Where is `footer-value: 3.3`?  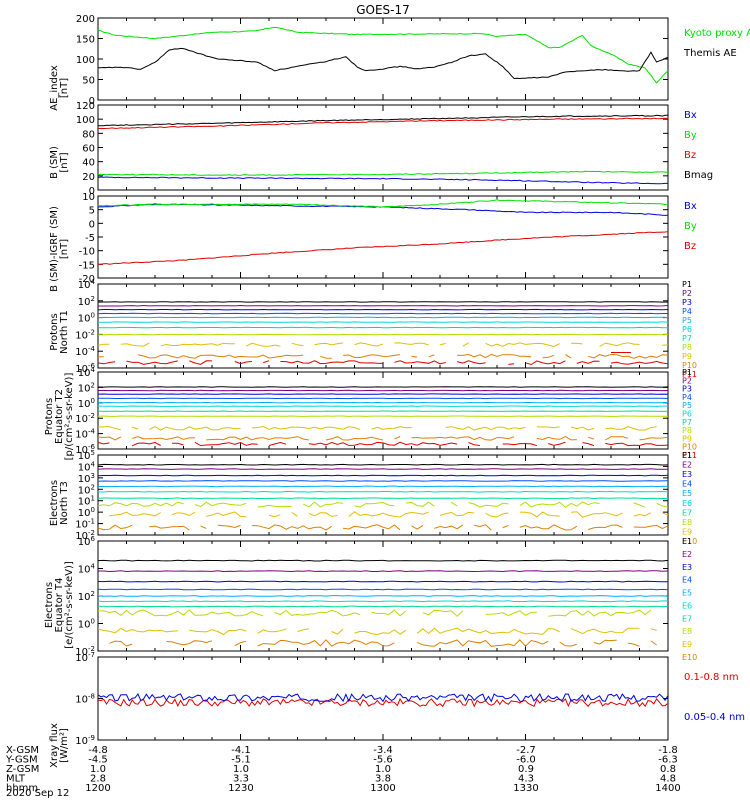 footer-value: 3.3 is located at coordinates (241, 779).